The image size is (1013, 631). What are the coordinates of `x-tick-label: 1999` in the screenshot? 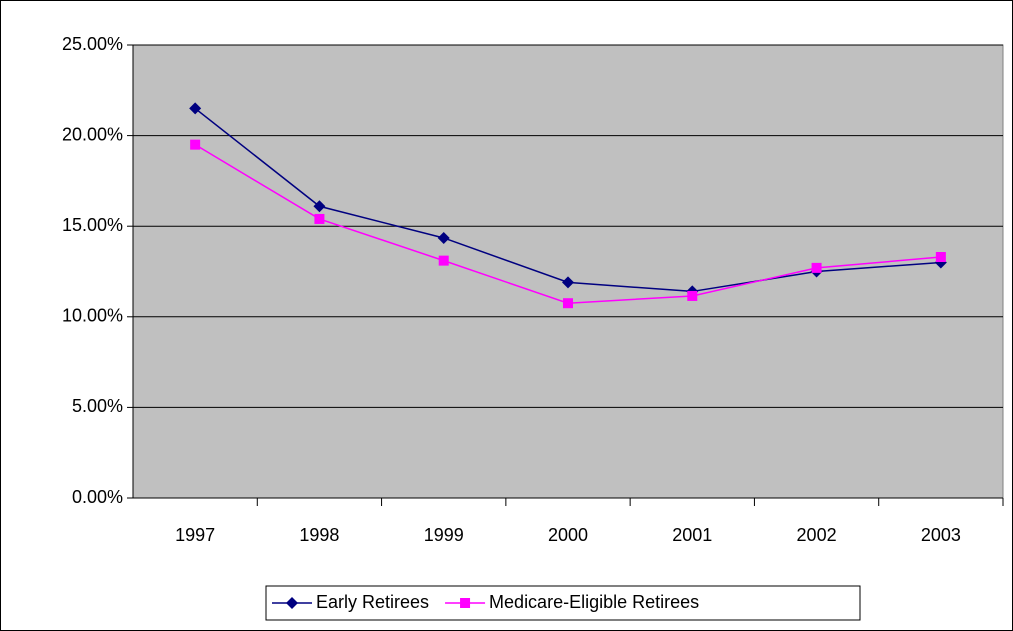 It's located at (444, 535).